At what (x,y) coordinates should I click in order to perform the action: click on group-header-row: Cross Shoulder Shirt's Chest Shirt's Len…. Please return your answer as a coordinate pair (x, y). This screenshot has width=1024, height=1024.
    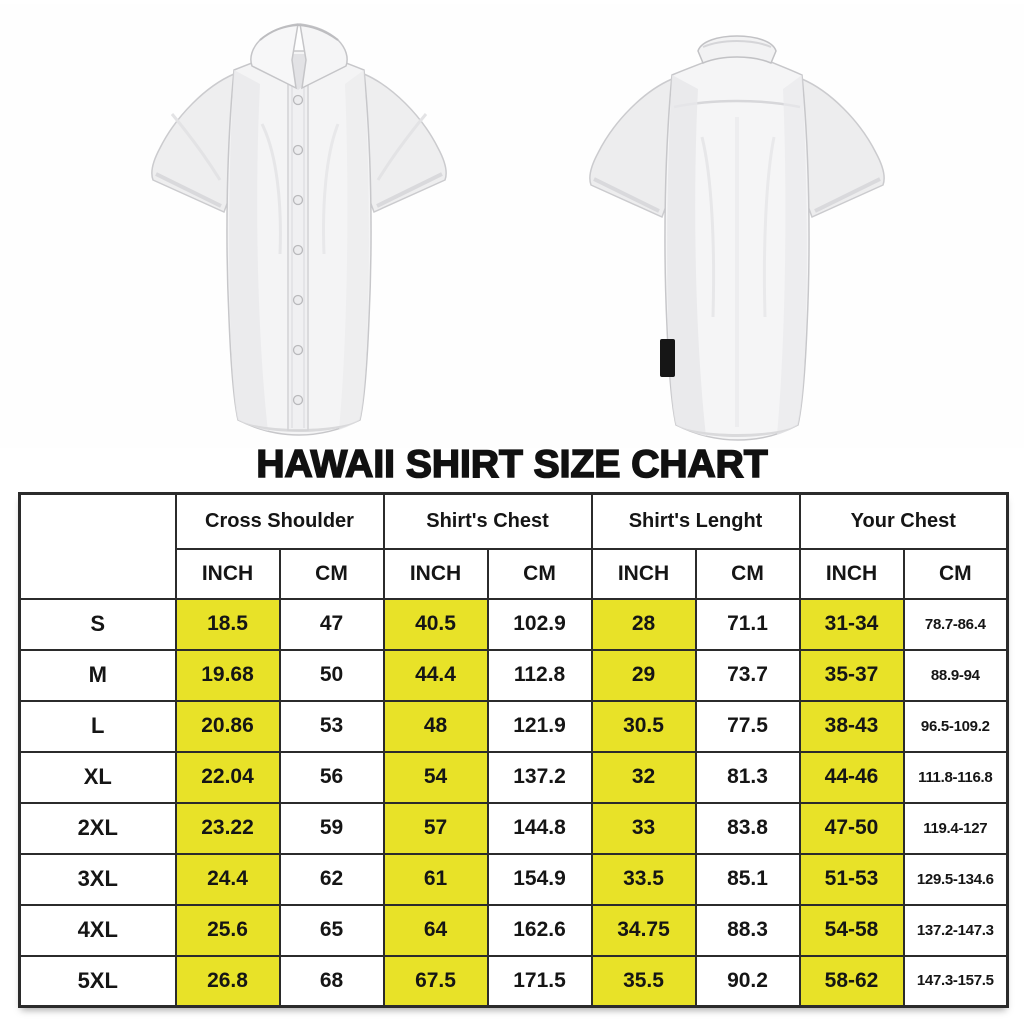
    Looking at the image, I should click on (513, 546).